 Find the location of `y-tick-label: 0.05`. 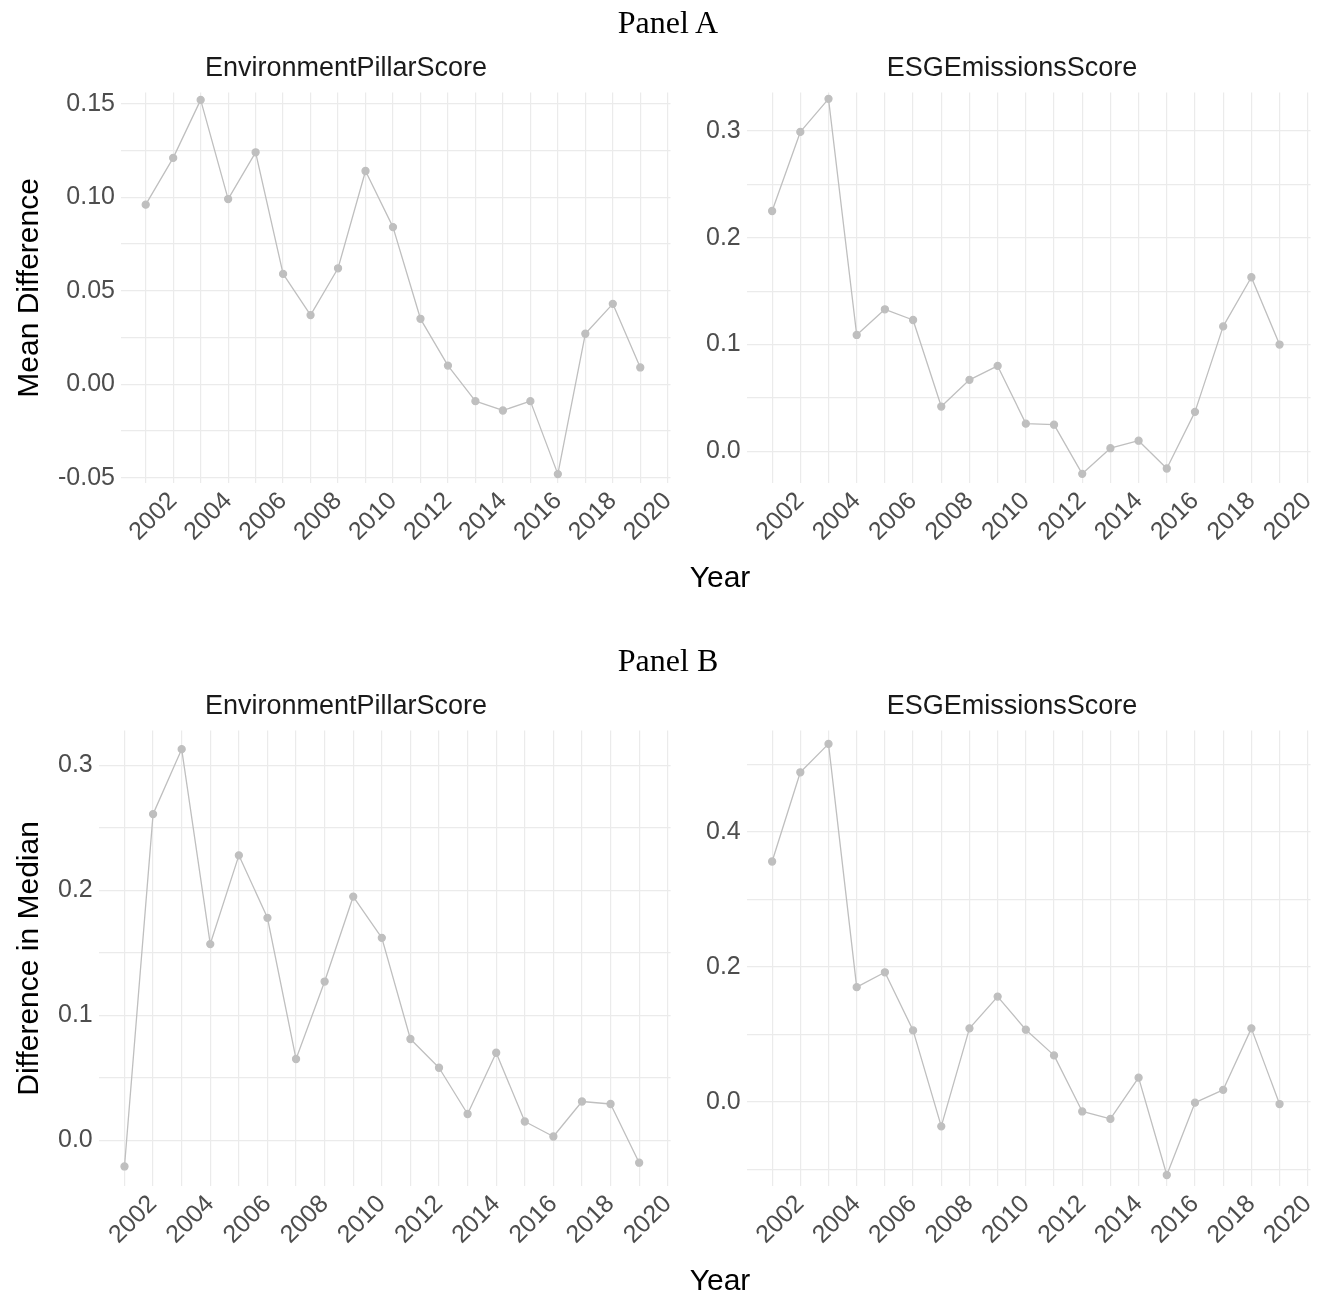

y-tick-label: 0.05 is located at coordinates (90, 288).